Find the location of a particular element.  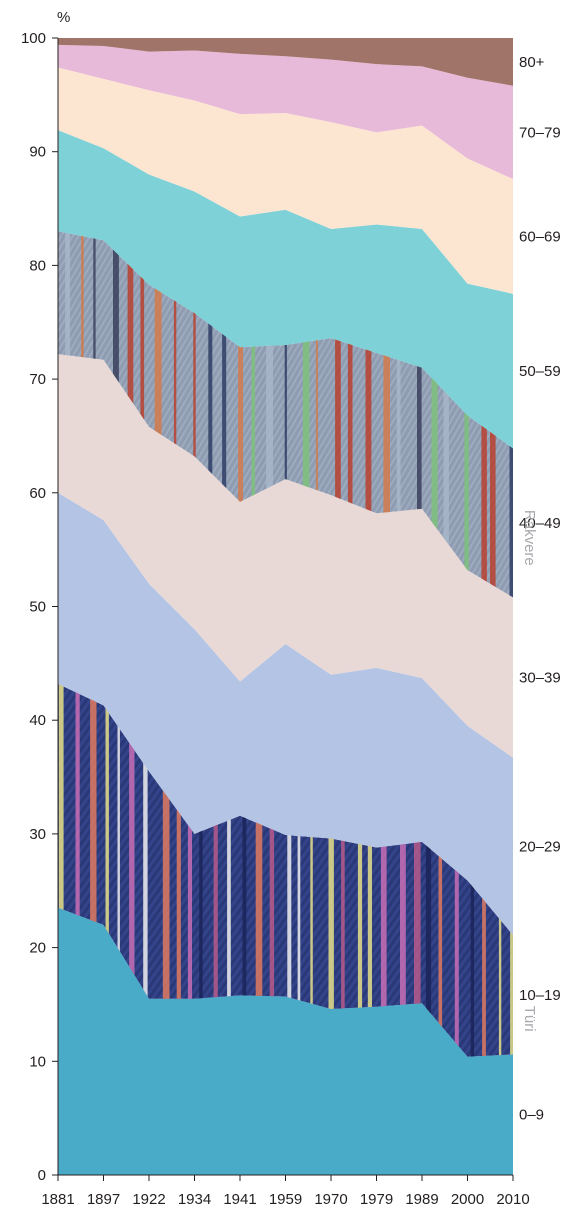

y-tick-label: 100 is located at coordinates (33, 38).